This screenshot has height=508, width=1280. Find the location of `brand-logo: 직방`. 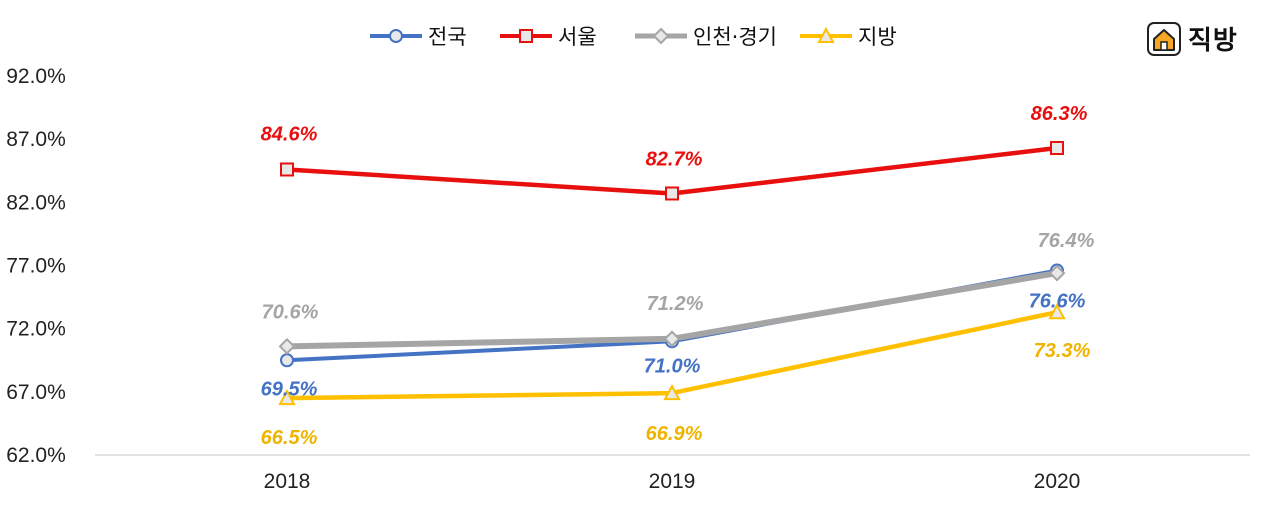

brand-logo: 직방 is located at coordinates (1192, 38).